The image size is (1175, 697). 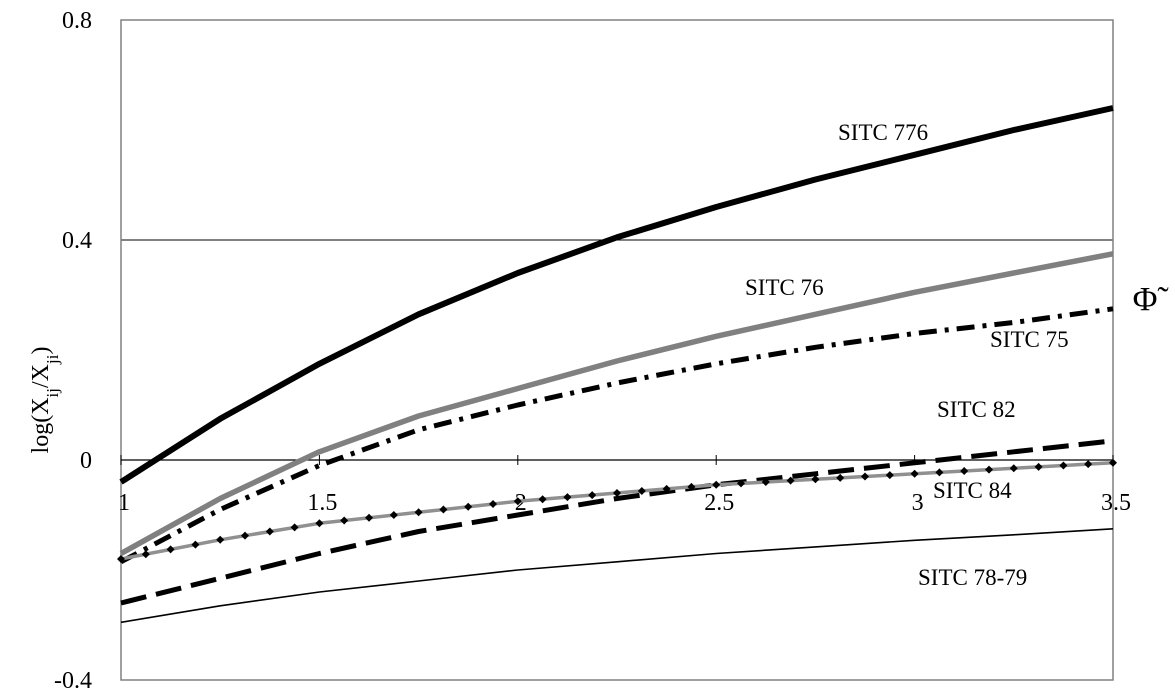 I want to click on x-axis-label: Φ̃, so click(x=1151, y=299).